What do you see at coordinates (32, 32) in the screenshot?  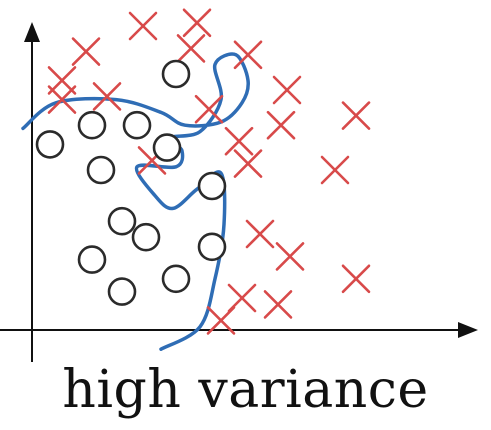 I see `y-axis-arrowhead` at bounding box center [32, 32].